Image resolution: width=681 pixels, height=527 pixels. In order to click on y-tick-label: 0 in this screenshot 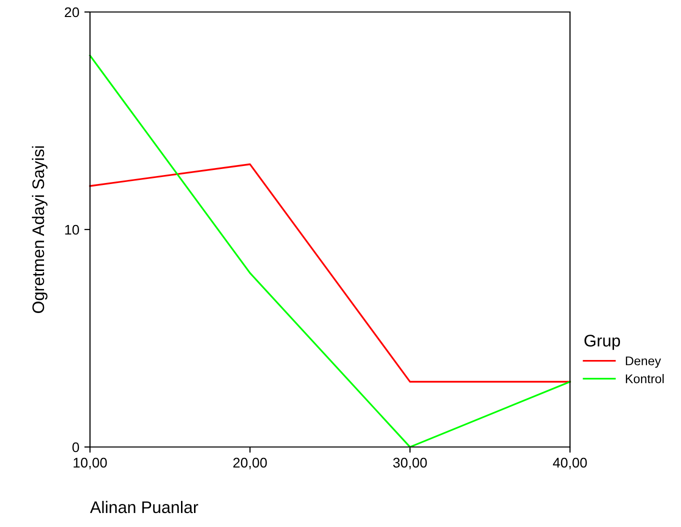, I will do `click(76, 447)`.